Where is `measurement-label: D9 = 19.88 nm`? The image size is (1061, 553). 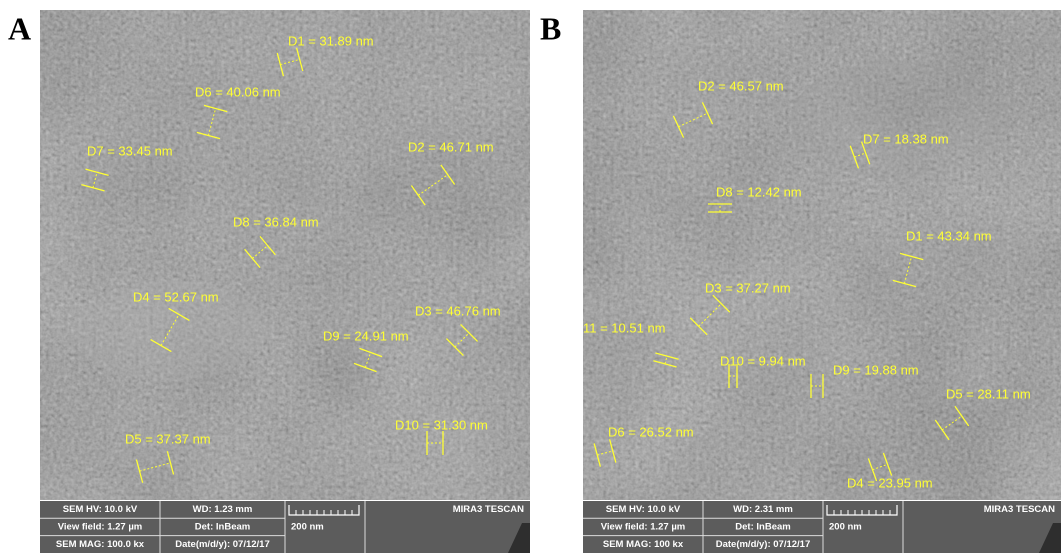 measurement-label: D9 = 19.88 nm is located at coordinates (876, 369).